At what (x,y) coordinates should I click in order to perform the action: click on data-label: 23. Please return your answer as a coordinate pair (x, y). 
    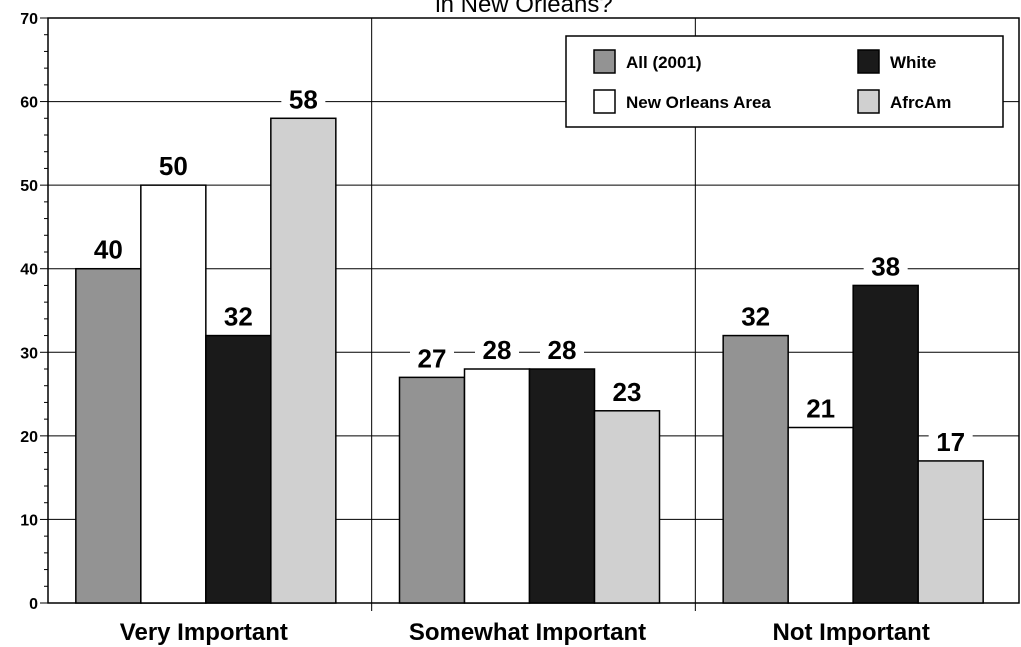
    Looking at the image, I should click on (627, 392).